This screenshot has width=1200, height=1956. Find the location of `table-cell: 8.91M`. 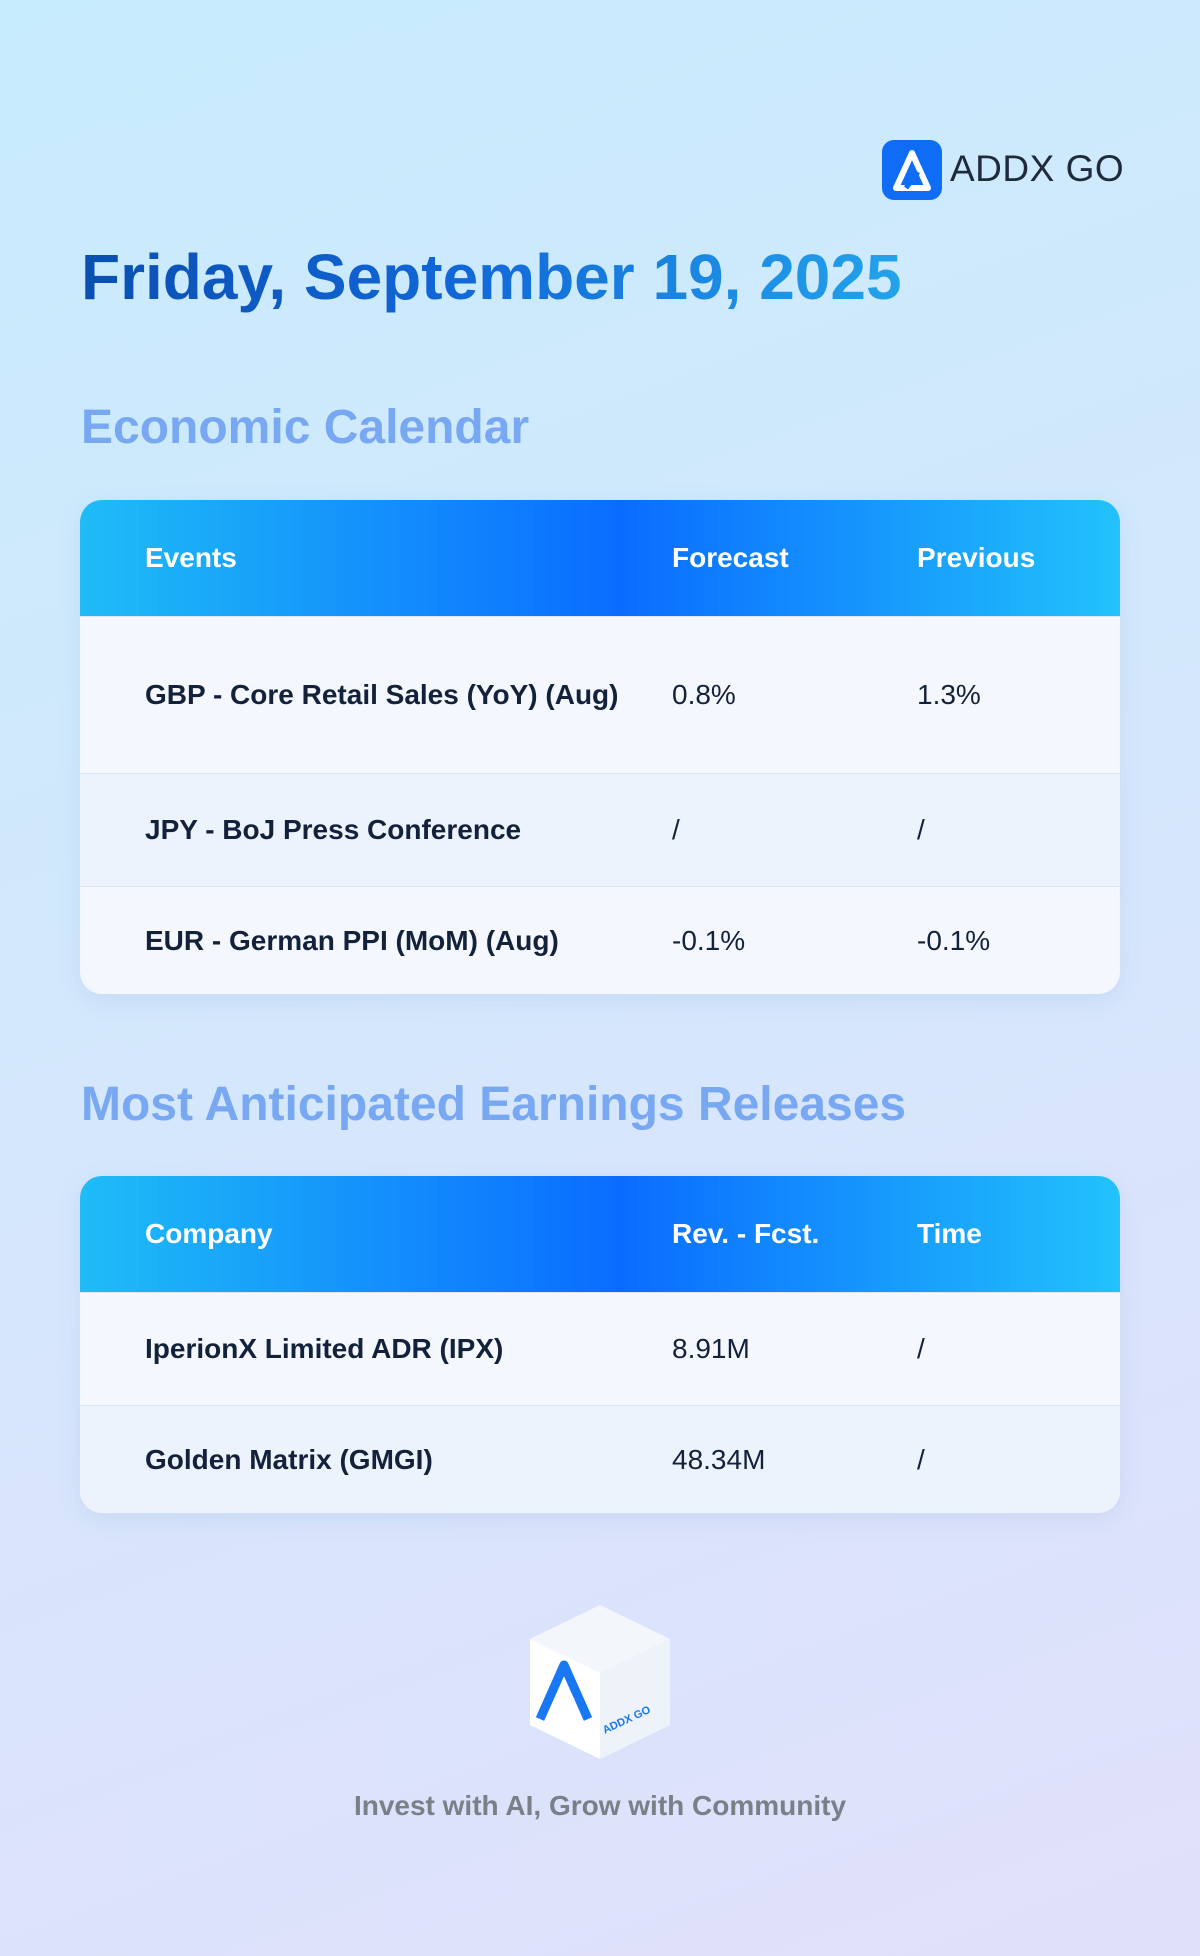

table-cell: 8.91M is located at coordinates (711, 1348).